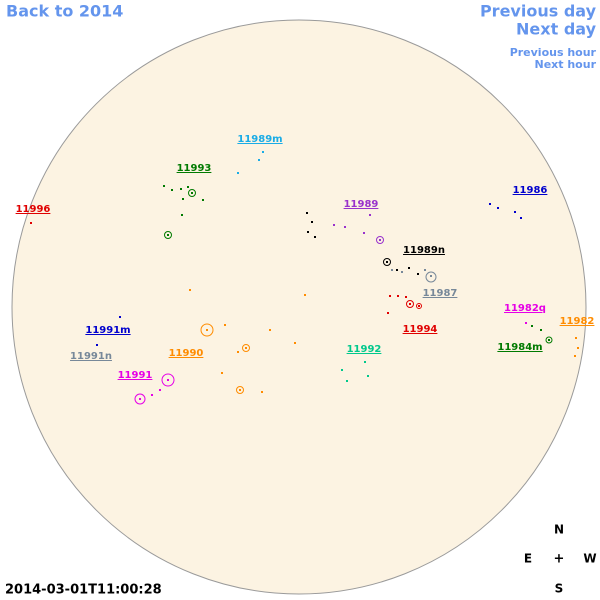  What do you see at coordinates (530, 190) in the screenshot?
I see `region-label: 11986` at bounding box center [530, 190].